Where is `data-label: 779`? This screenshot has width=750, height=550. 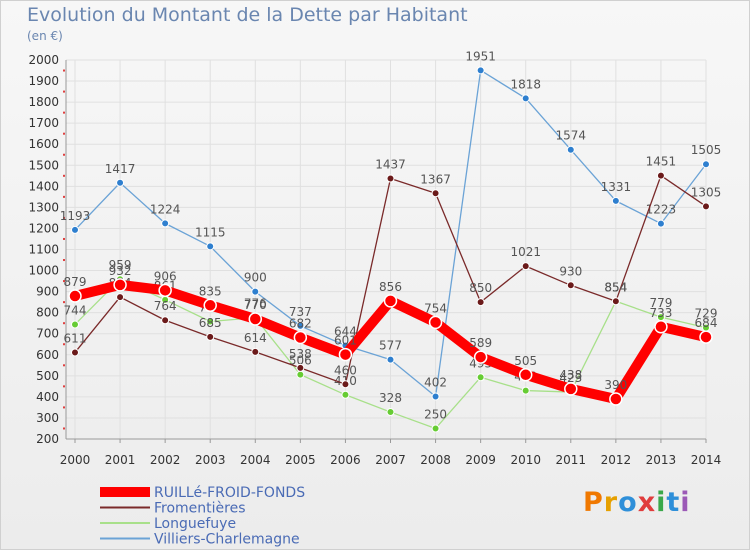 data-label: 779 is located at coordinates (660, 303).